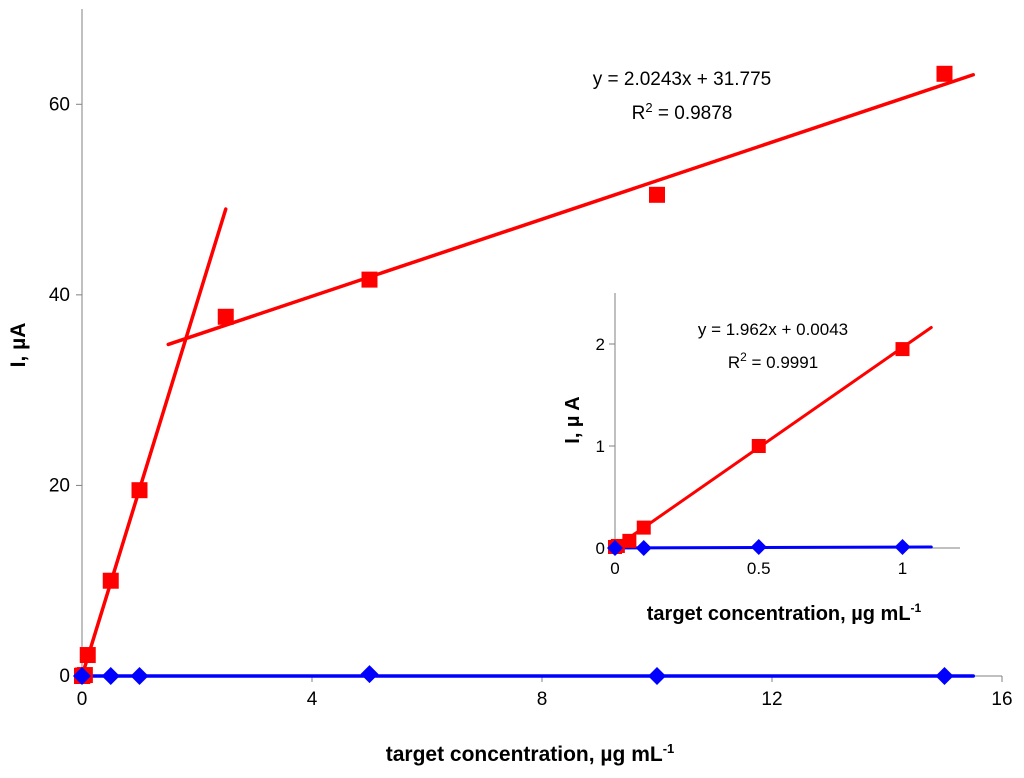  Describe the element at coordinates (1001, 699) in the screenshot. I see `x-tick-label: 16` at that location.